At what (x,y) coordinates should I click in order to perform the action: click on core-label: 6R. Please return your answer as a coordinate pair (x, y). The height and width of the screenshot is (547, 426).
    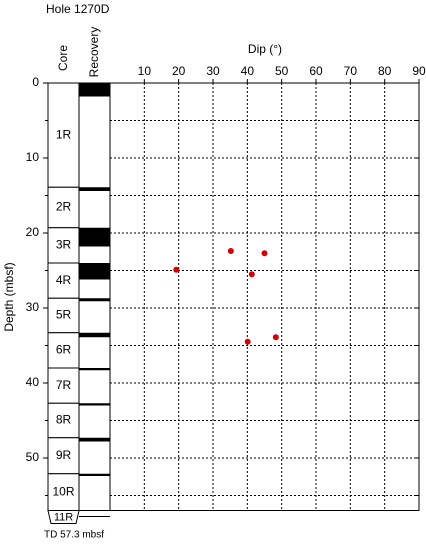
    Looking at the image, I should click on (64, 350).